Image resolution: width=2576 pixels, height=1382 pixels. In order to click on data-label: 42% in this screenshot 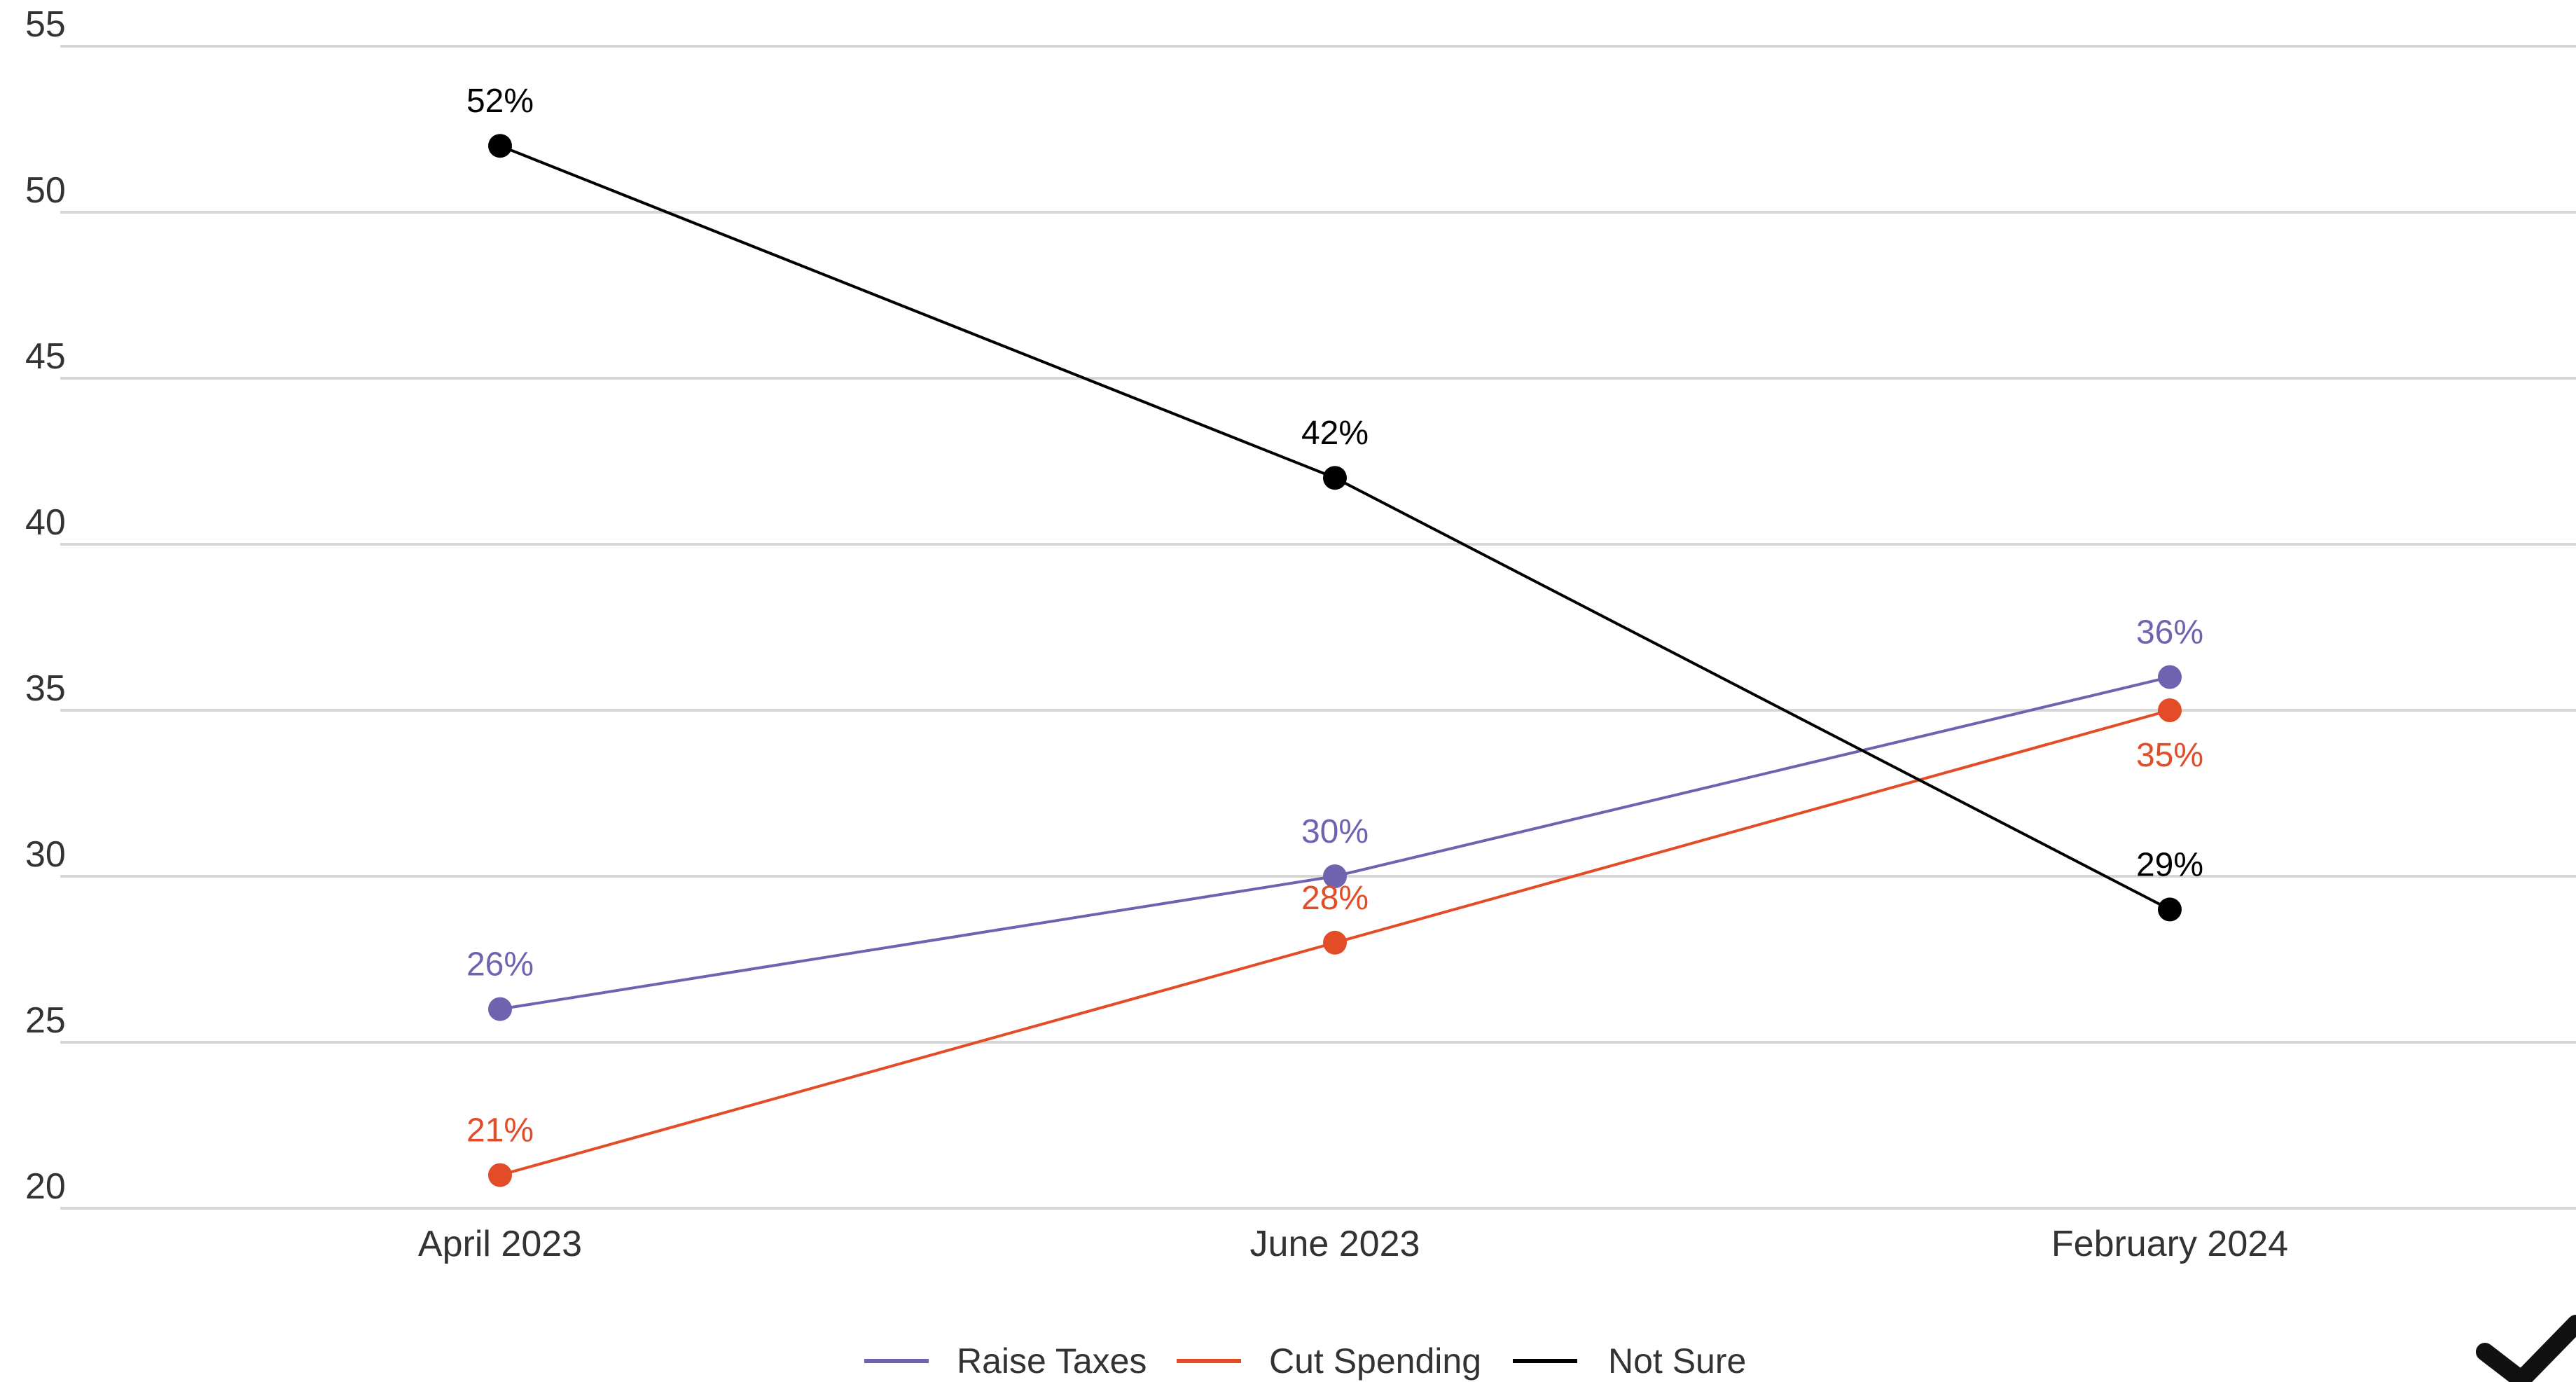, I will do `click(1335, 433)`.